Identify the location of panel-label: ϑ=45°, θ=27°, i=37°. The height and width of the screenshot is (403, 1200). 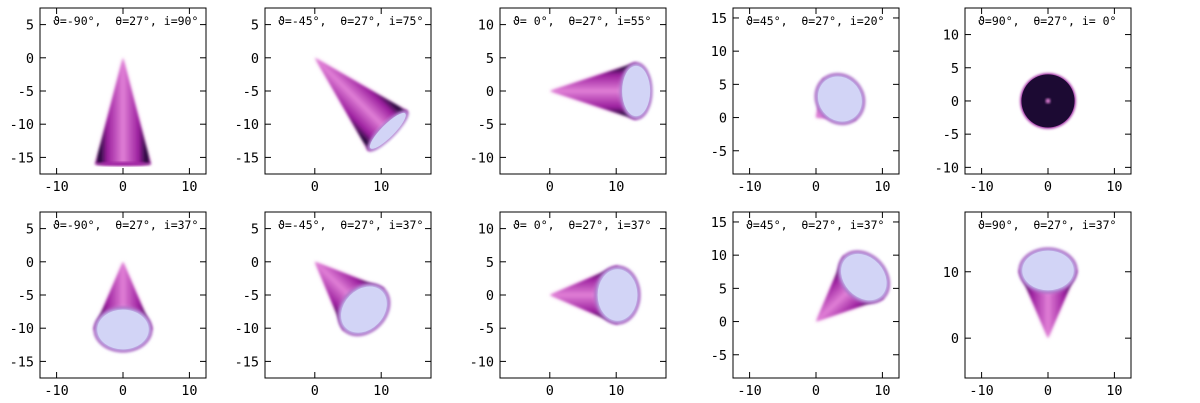
(815, 225).